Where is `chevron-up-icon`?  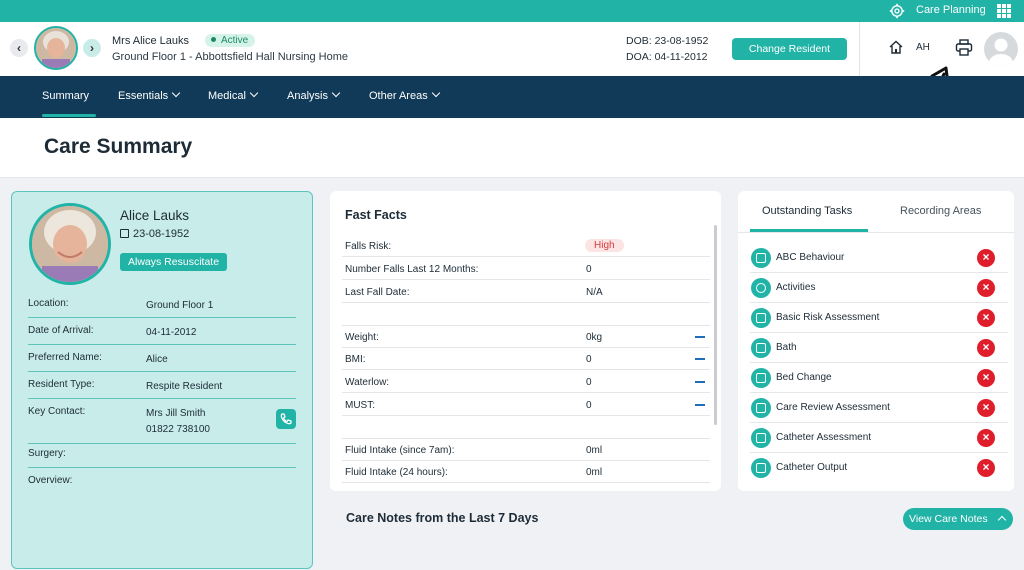 chevron-up-icon is located at coordinates (1002, 520).